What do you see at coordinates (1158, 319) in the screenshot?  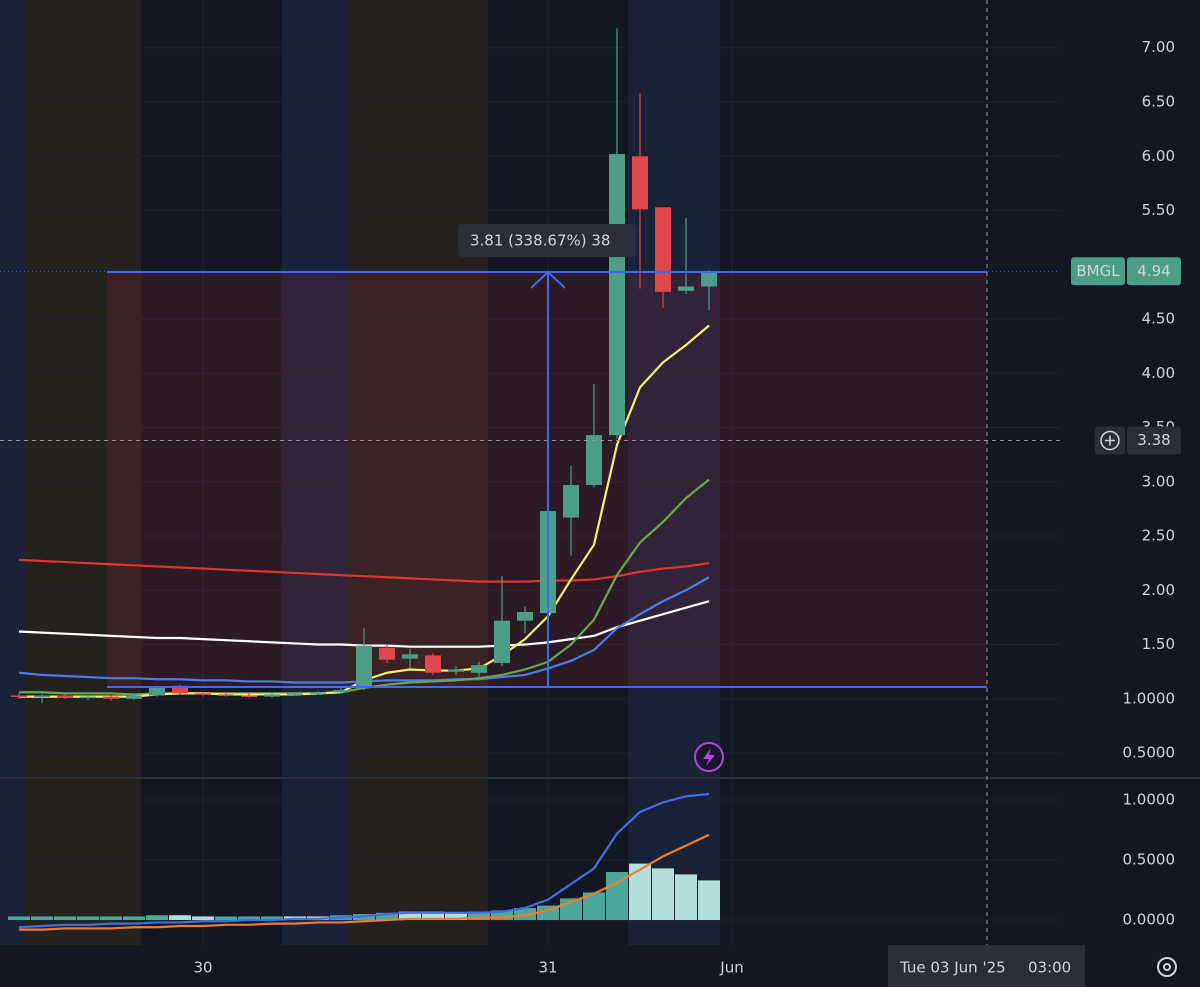 I see `y-tick-label: 4.50` at bounding box center [1158, 319].